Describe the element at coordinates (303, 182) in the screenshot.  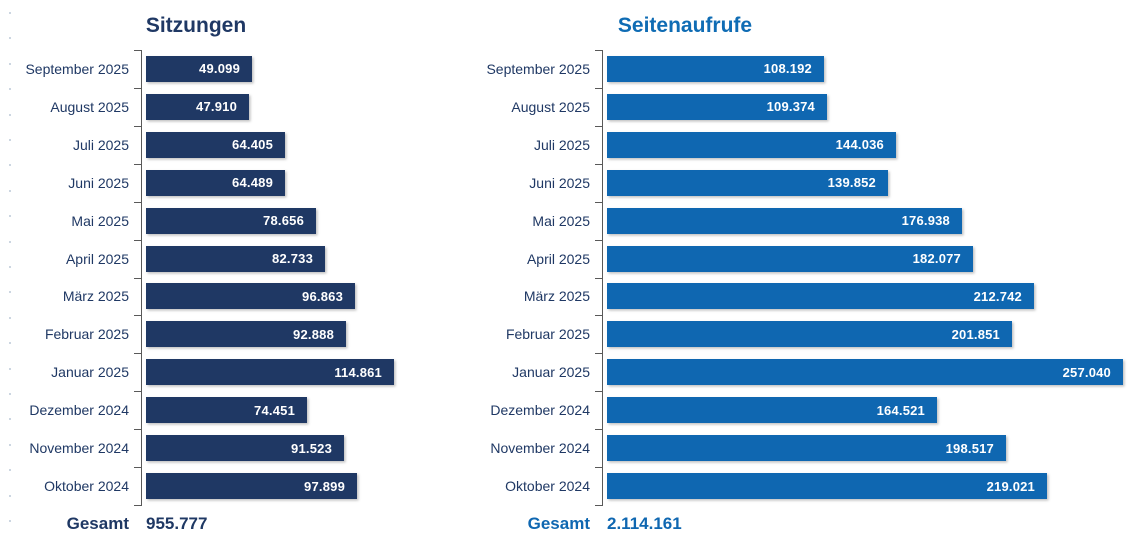
I see `bar-track: 64.489` at that location.